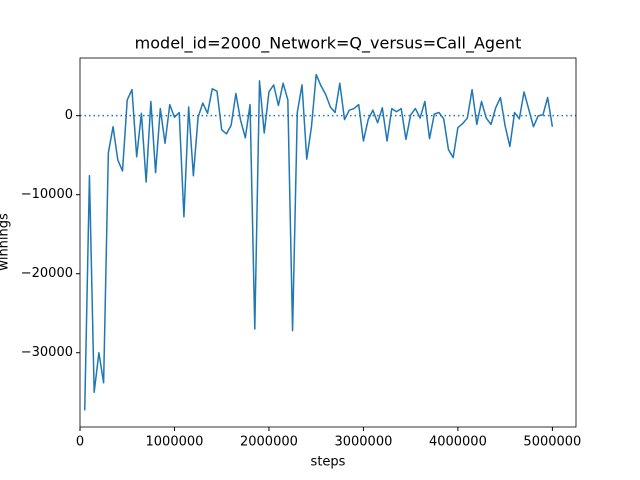 This screenshot has width=640, height=480. I want to click on x-tick-label: 3000000, so click(363, 442).